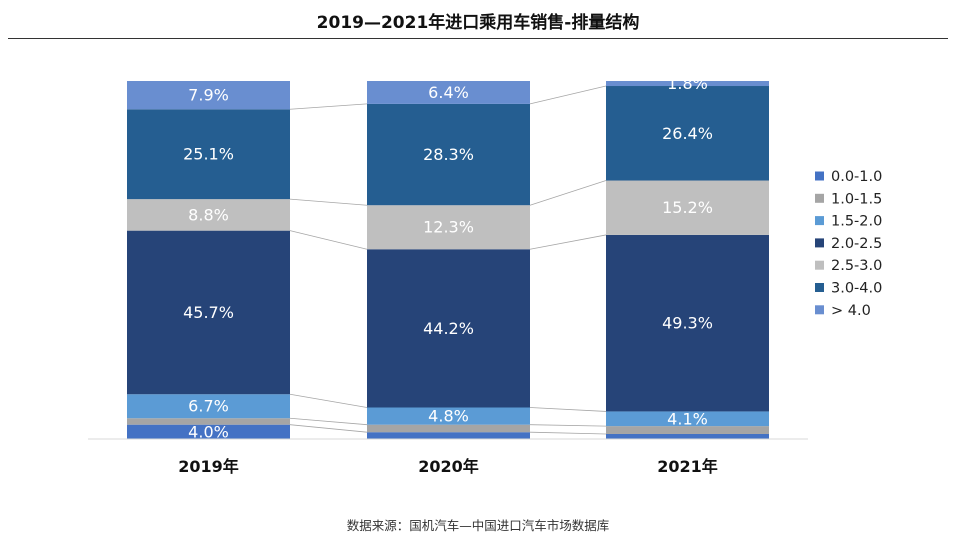 This screenshot has height=549, width=956. Describe the element at coordinates (478, 23) in the screenshot. I see `chart-title: 2019—2021年进口乘用车销售-排量结构` at that location.